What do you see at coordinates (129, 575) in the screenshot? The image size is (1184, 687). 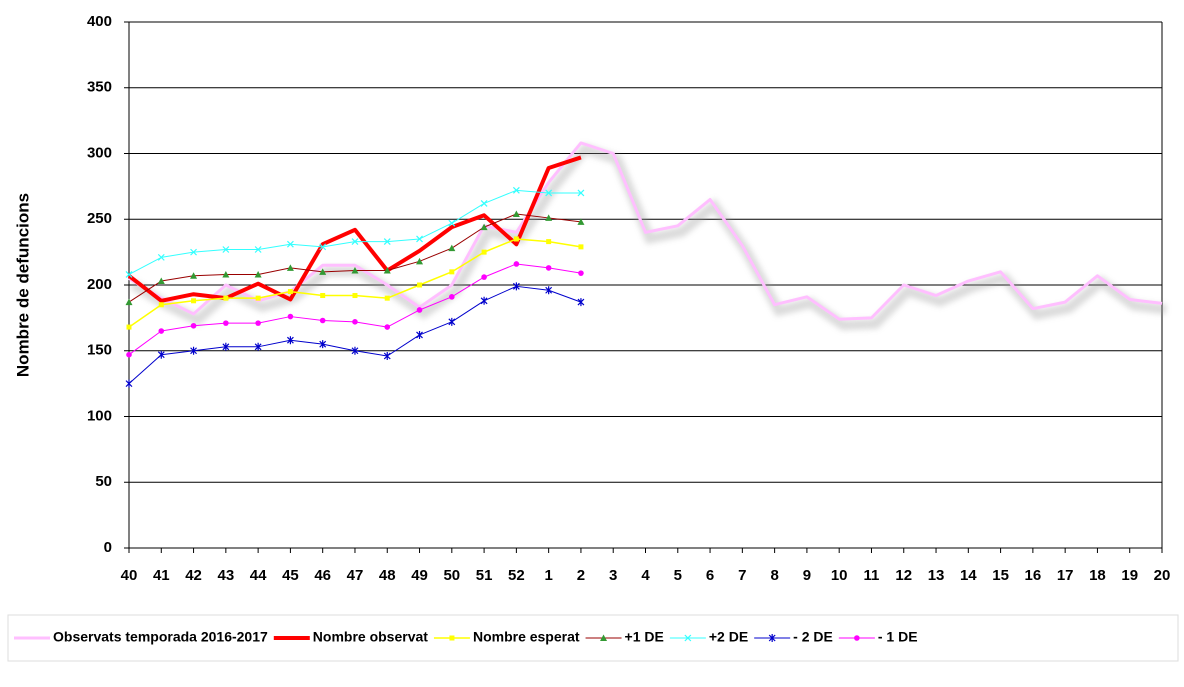 I see `x-tick-label: 40` at bounding box center [129, 575].